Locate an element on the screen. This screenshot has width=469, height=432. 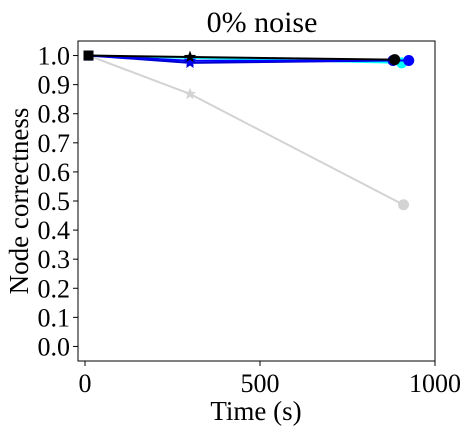
data-point-square is located at coordinates (88, 55).